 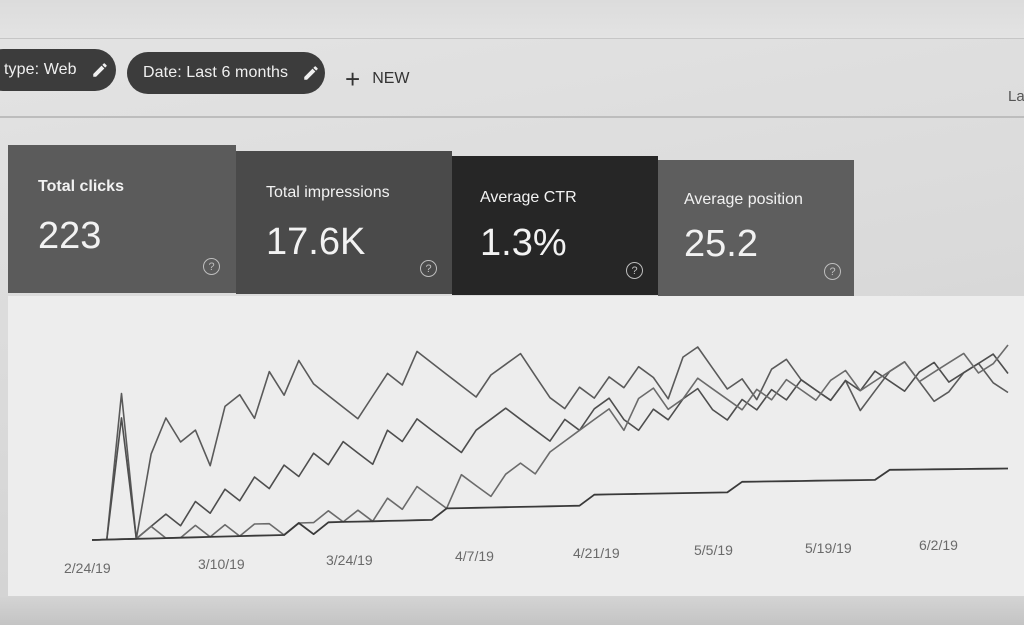 I want to click on new-filter-button: + NEW, so click(x=377, y=79).